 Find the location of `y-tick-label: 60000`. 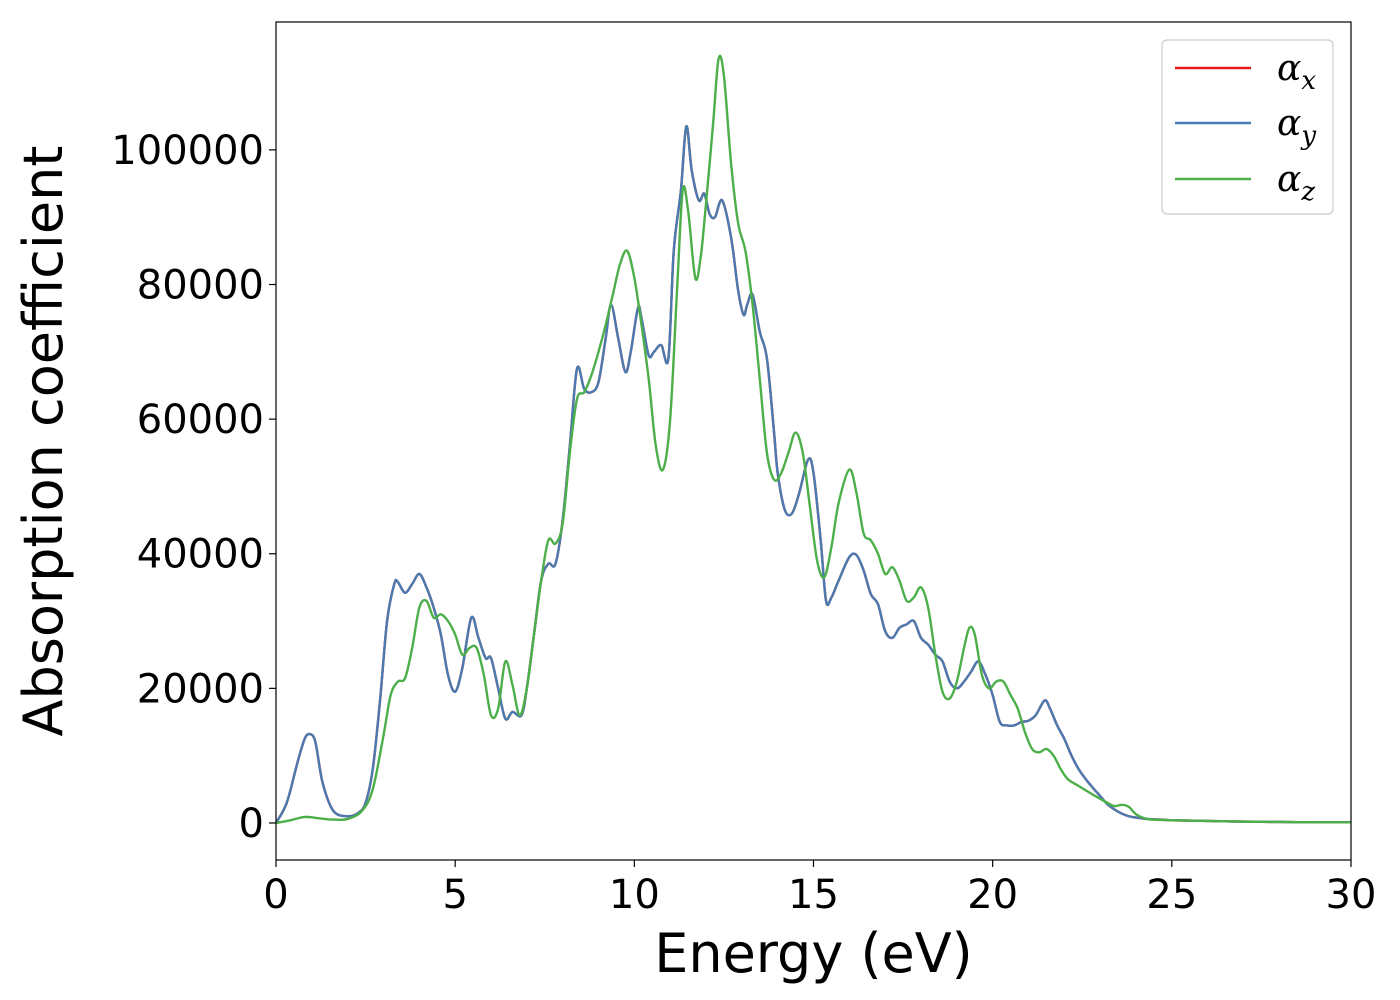

y-tick-label: 60000 is located at coordinates (200, 420).